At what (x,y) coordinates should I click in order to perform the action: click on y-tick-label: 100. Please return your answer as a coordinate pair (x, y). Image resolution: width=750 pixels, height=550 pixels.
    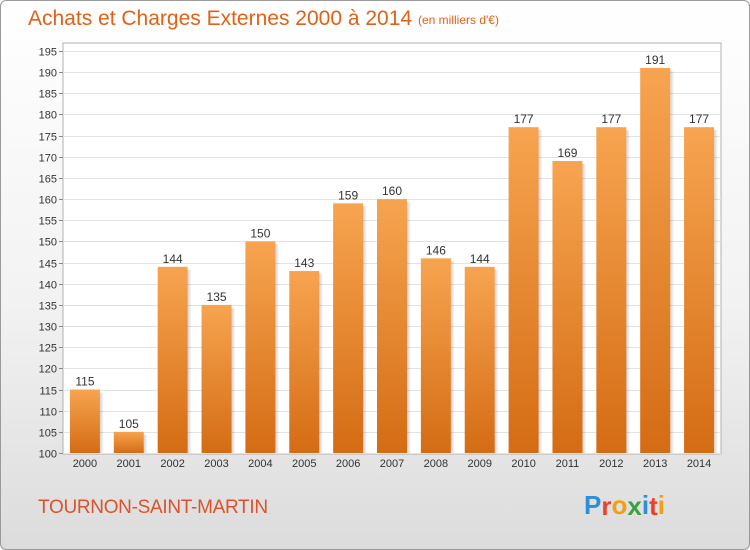
    Looking at the image, I should click on (48, 455).